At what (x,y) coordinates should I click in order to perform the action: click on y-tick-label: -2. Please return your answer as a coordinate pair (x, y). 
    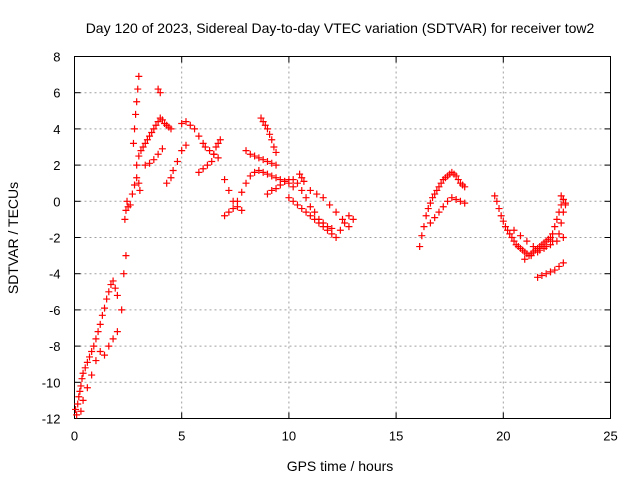
    Looking at the image, I should click on (55, 238).